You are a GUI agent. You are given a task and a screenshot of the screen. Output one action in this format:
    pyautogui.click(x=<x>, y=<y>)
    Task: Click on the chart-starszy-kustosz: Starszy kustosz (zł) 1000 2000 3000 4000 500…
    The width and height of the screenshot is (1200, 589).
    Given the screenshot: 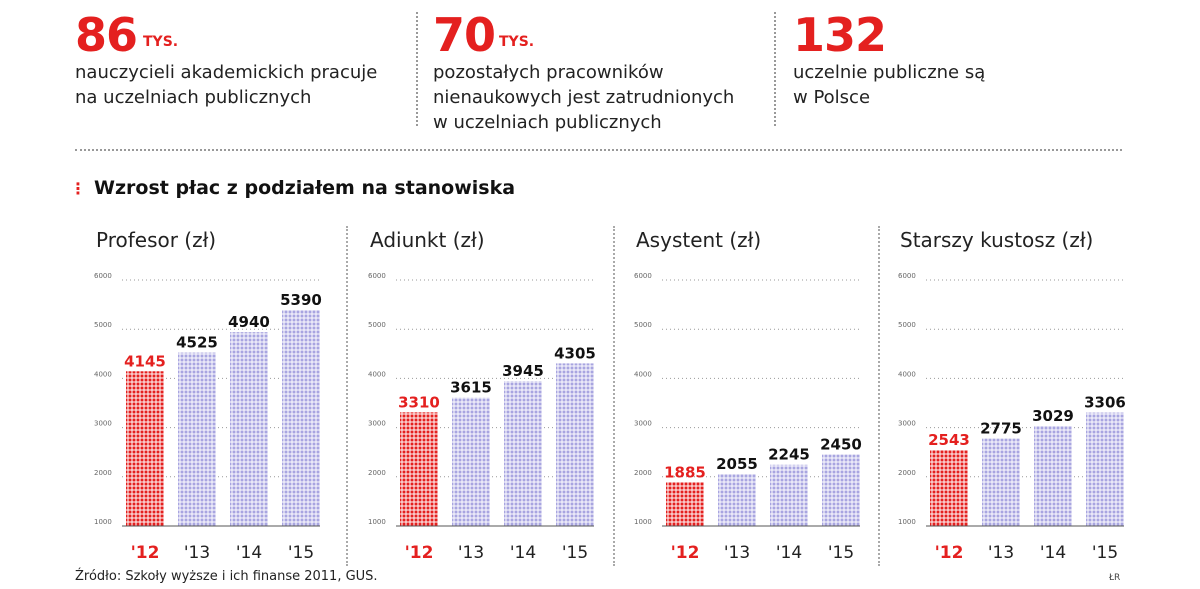 What is the action you would take?
    pyautogui.click(x=1007, y=397)
    